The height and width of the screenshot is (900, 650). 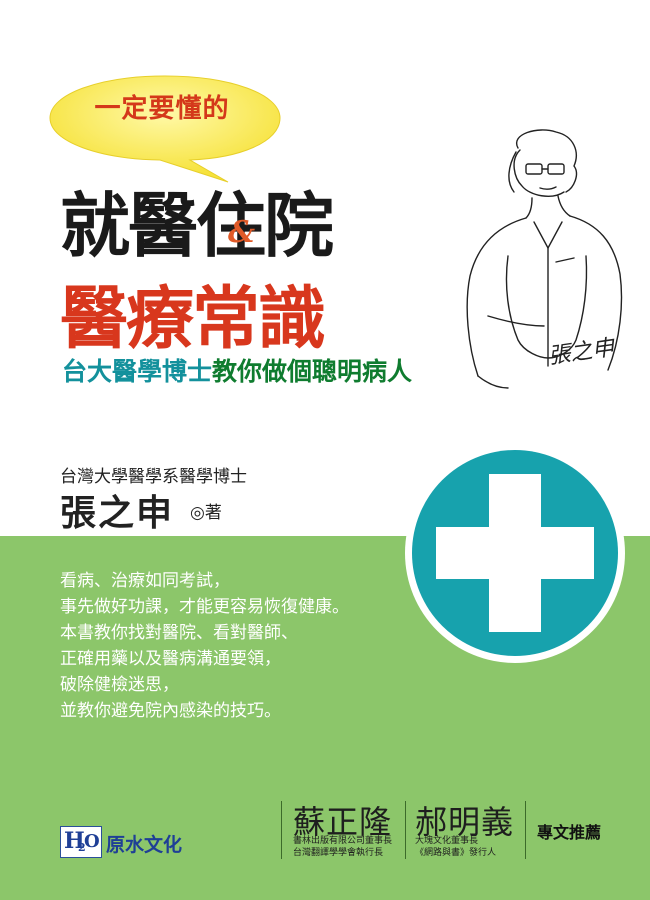 What do you see at coordinates (74, 841) in the screenshot?
I see `logo-h: H` at bounding box center [74, 841].